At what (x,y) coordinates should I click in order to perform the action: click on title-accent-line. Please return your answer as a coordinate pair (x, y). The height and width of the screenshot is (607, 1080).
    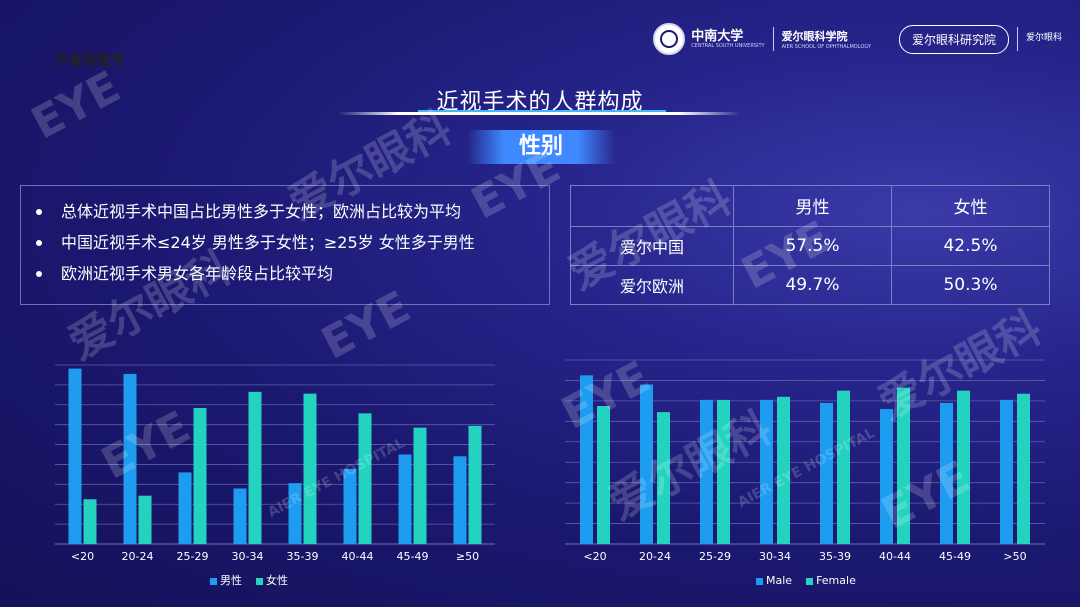
    Looking at the image, I should click on (542, 111).